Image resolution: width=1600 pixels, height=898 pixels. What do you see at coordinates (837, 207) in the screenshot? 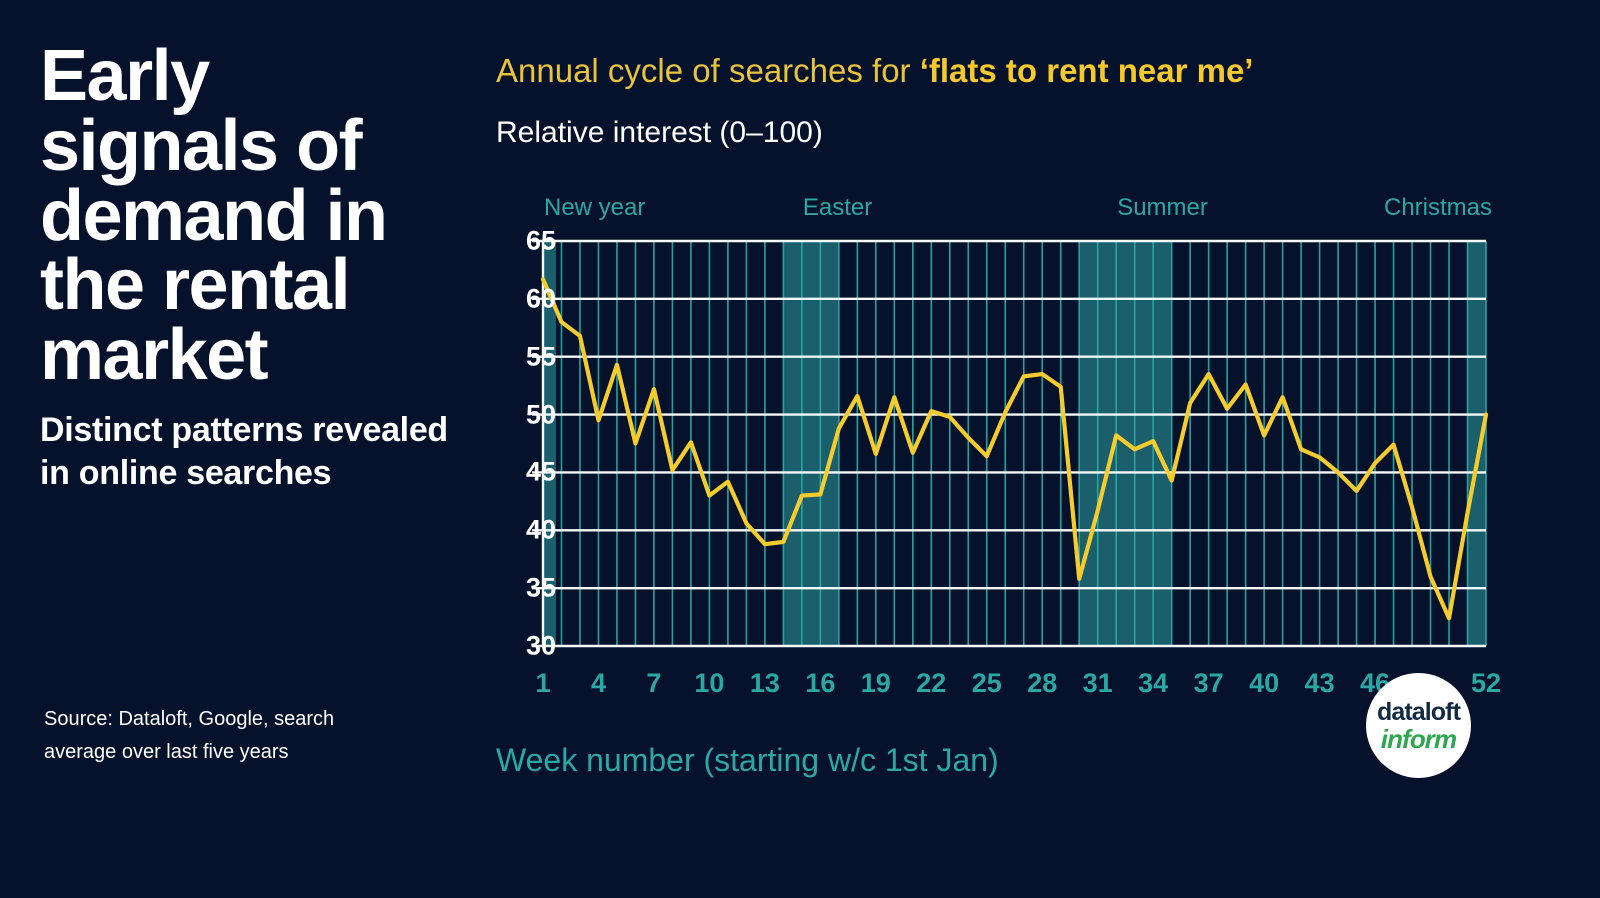
I see `season-annotation-easter: Easter` at bounding box center [837, 207].